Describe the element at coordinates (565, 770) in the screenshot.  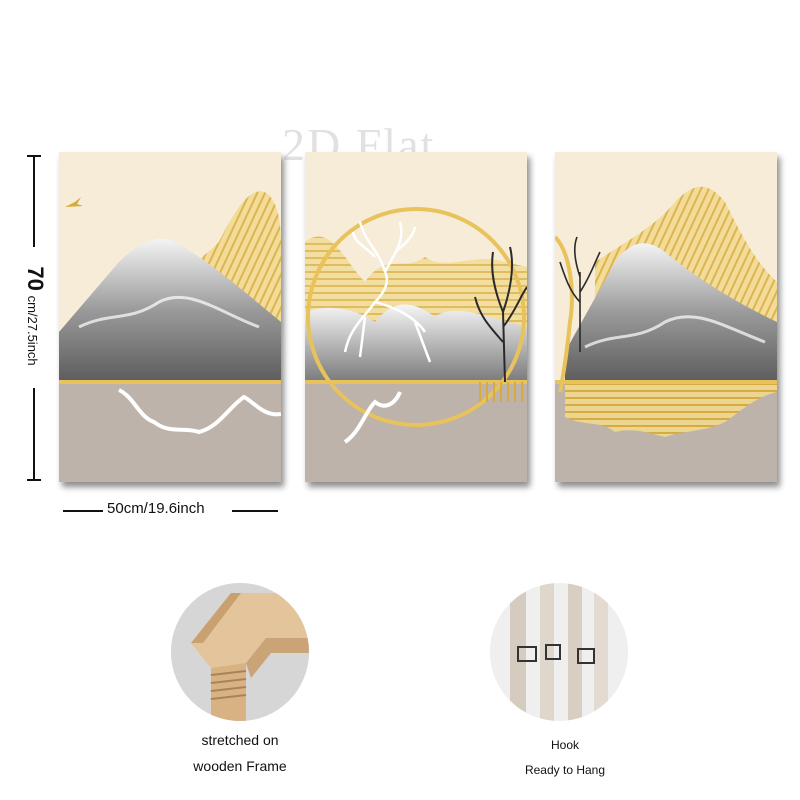
I see `hook-caption-line2: Ready to Hang` at that location.